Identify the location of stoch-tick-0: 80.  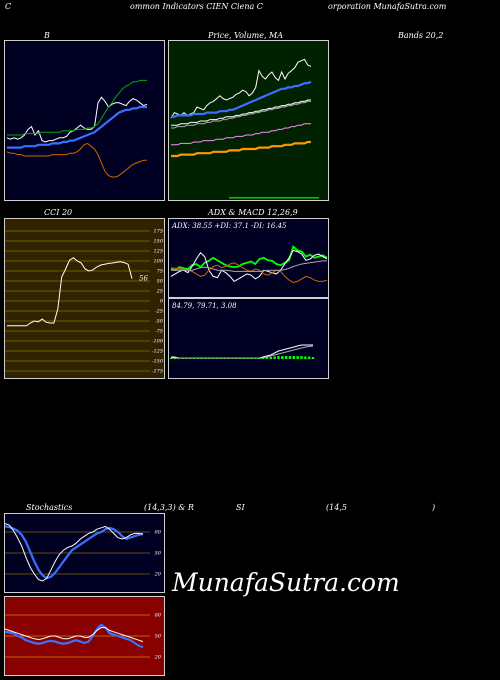
(158, 533).